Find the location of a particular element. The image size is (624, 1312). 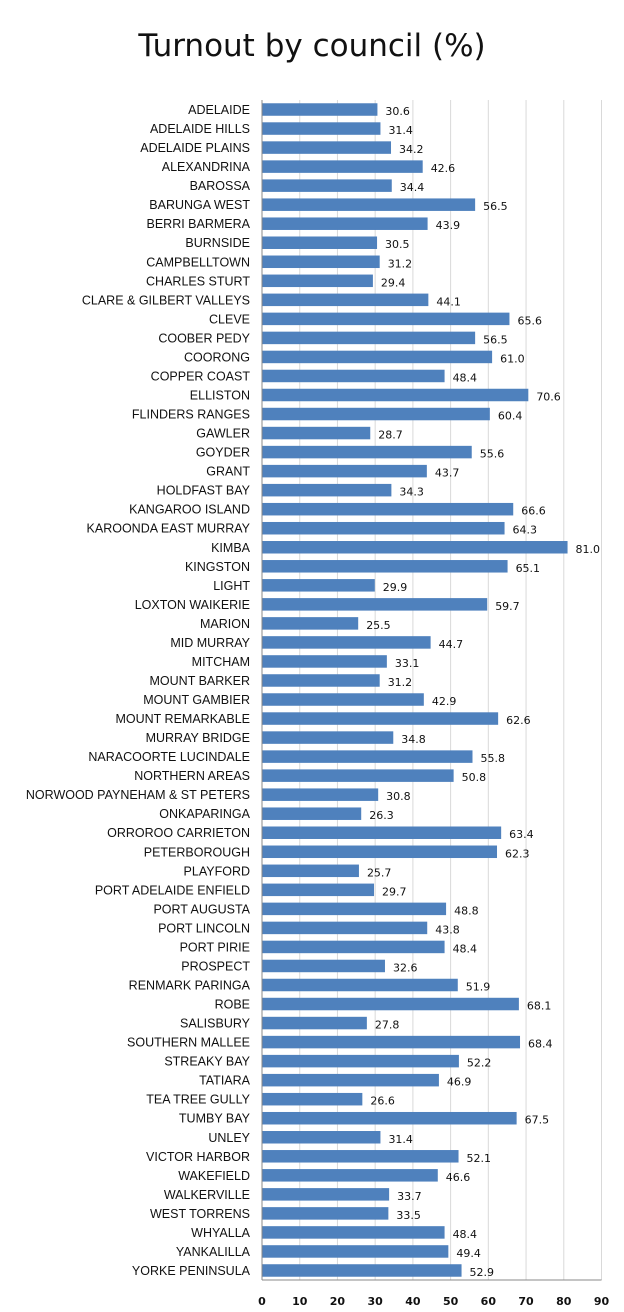

x-tick-label: 10 is located at coordinates (300, 1301).